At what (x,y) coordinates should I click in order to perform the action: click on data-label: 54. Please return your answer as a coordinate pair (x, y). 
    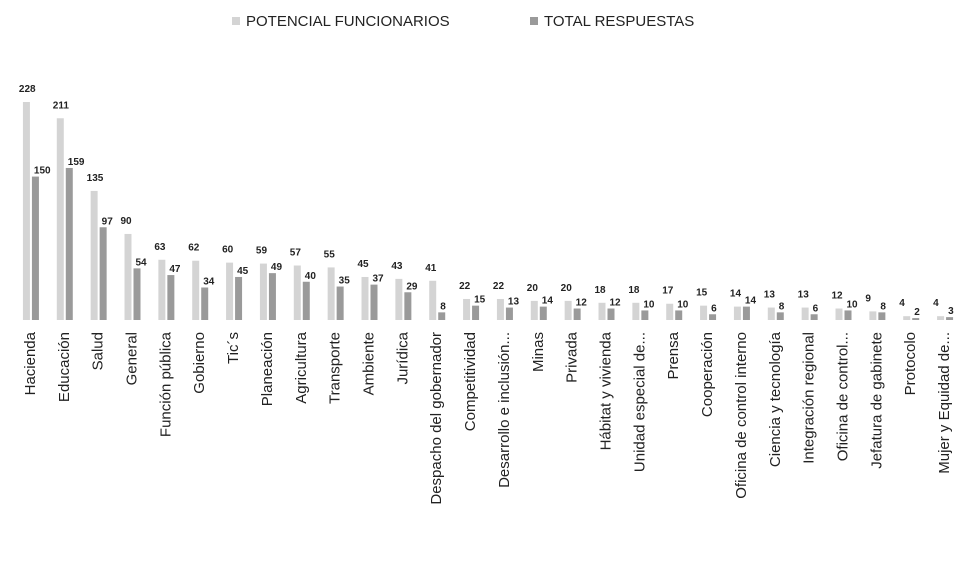
    Looking at the image, I should click on (142, 262).